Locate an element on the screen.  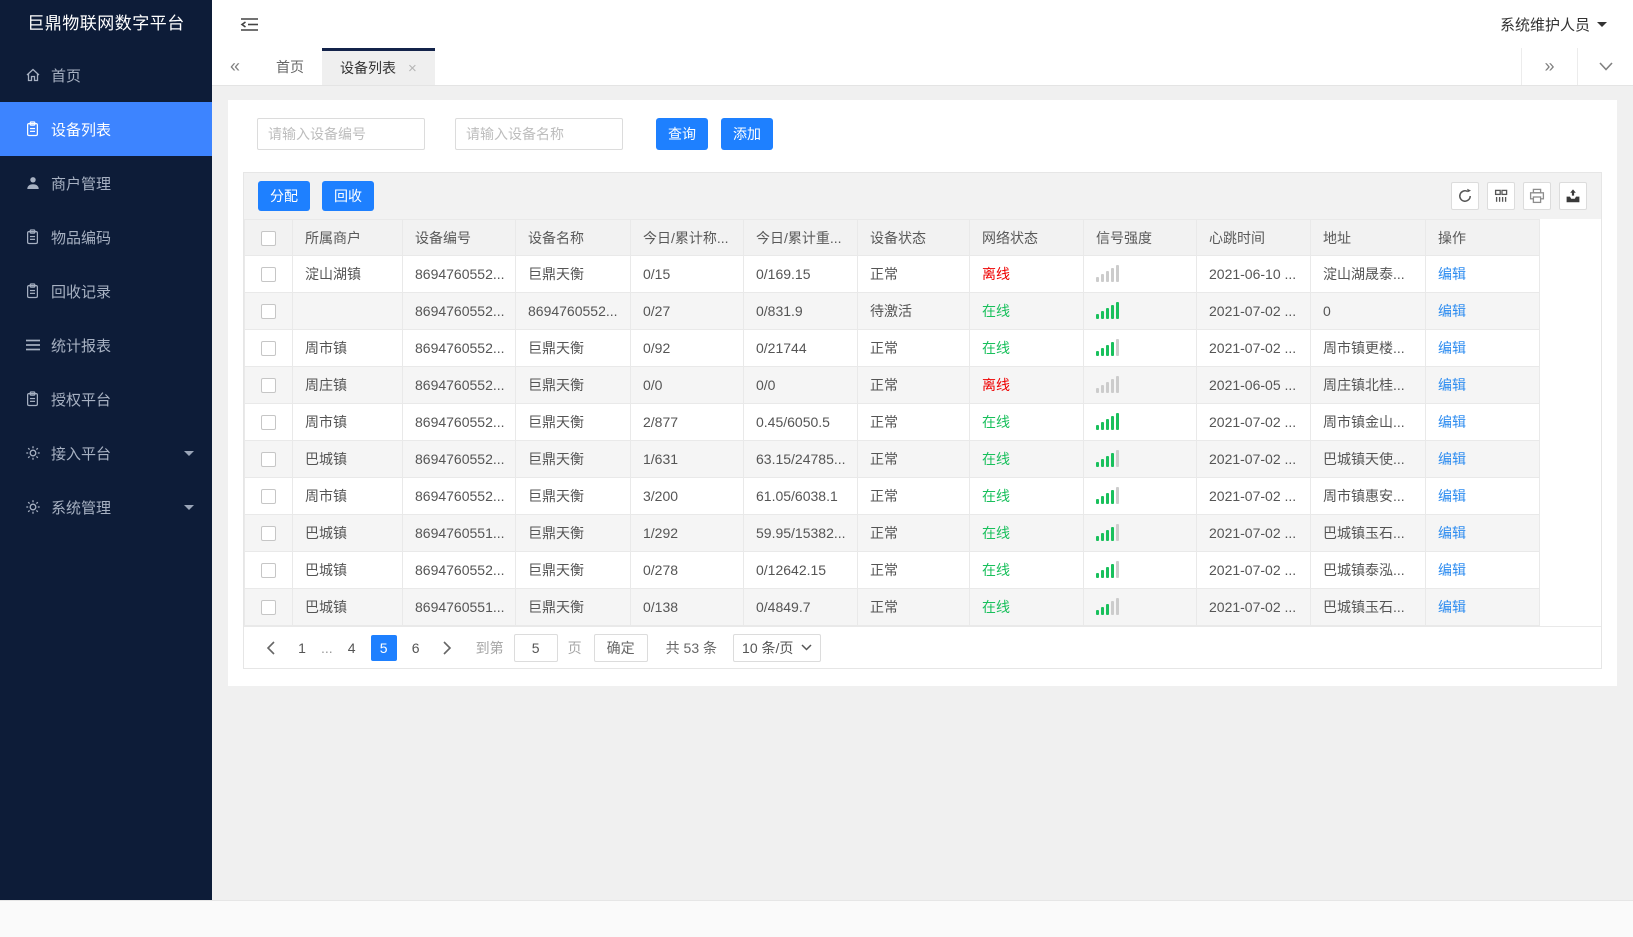
sidebar-item-统计报表: 统计报表 is located at coordinates (106, 345).